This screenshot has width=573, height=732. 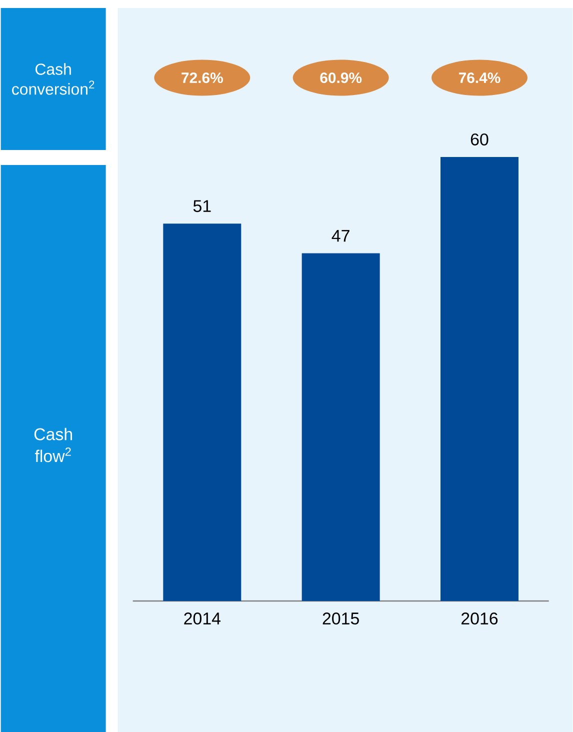 What do you see at coordinates (53, 445) in the screenshot?
I see `y-axis-title: Cash flow$^{2}$` at bounding box center [53, 445].